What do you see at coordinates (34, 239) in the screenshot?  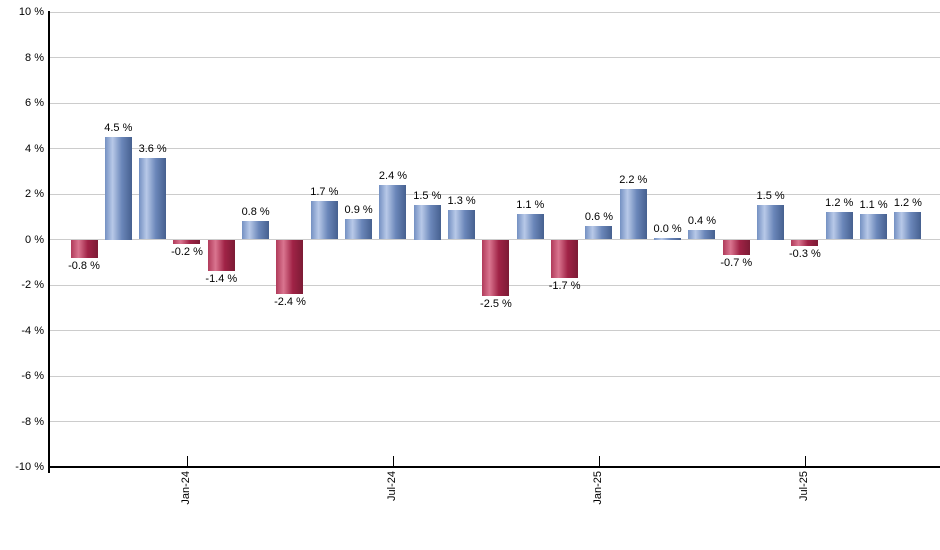 I see `y-axis-tick-label: 0 %` at bounding box center [34, 239].